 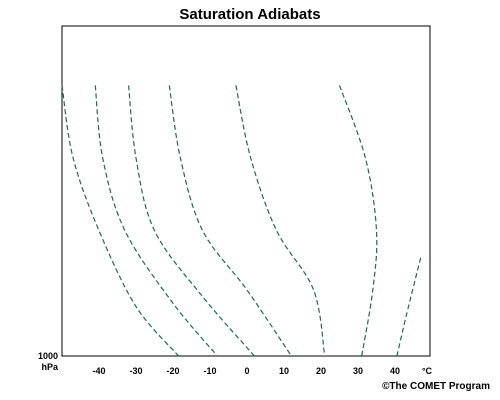 I want to click on x-tick-label: -10, so click(x=209, y=371).